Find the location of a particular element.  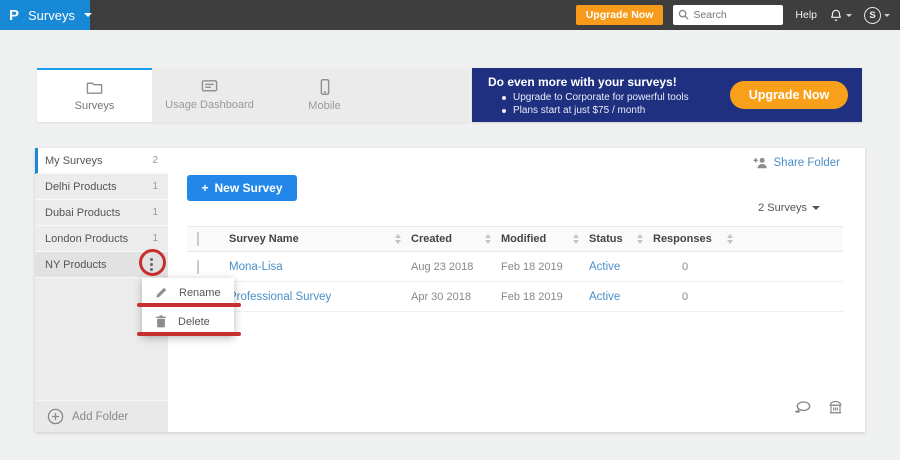

column-responses: Responses is located at coordinates (698, 239).